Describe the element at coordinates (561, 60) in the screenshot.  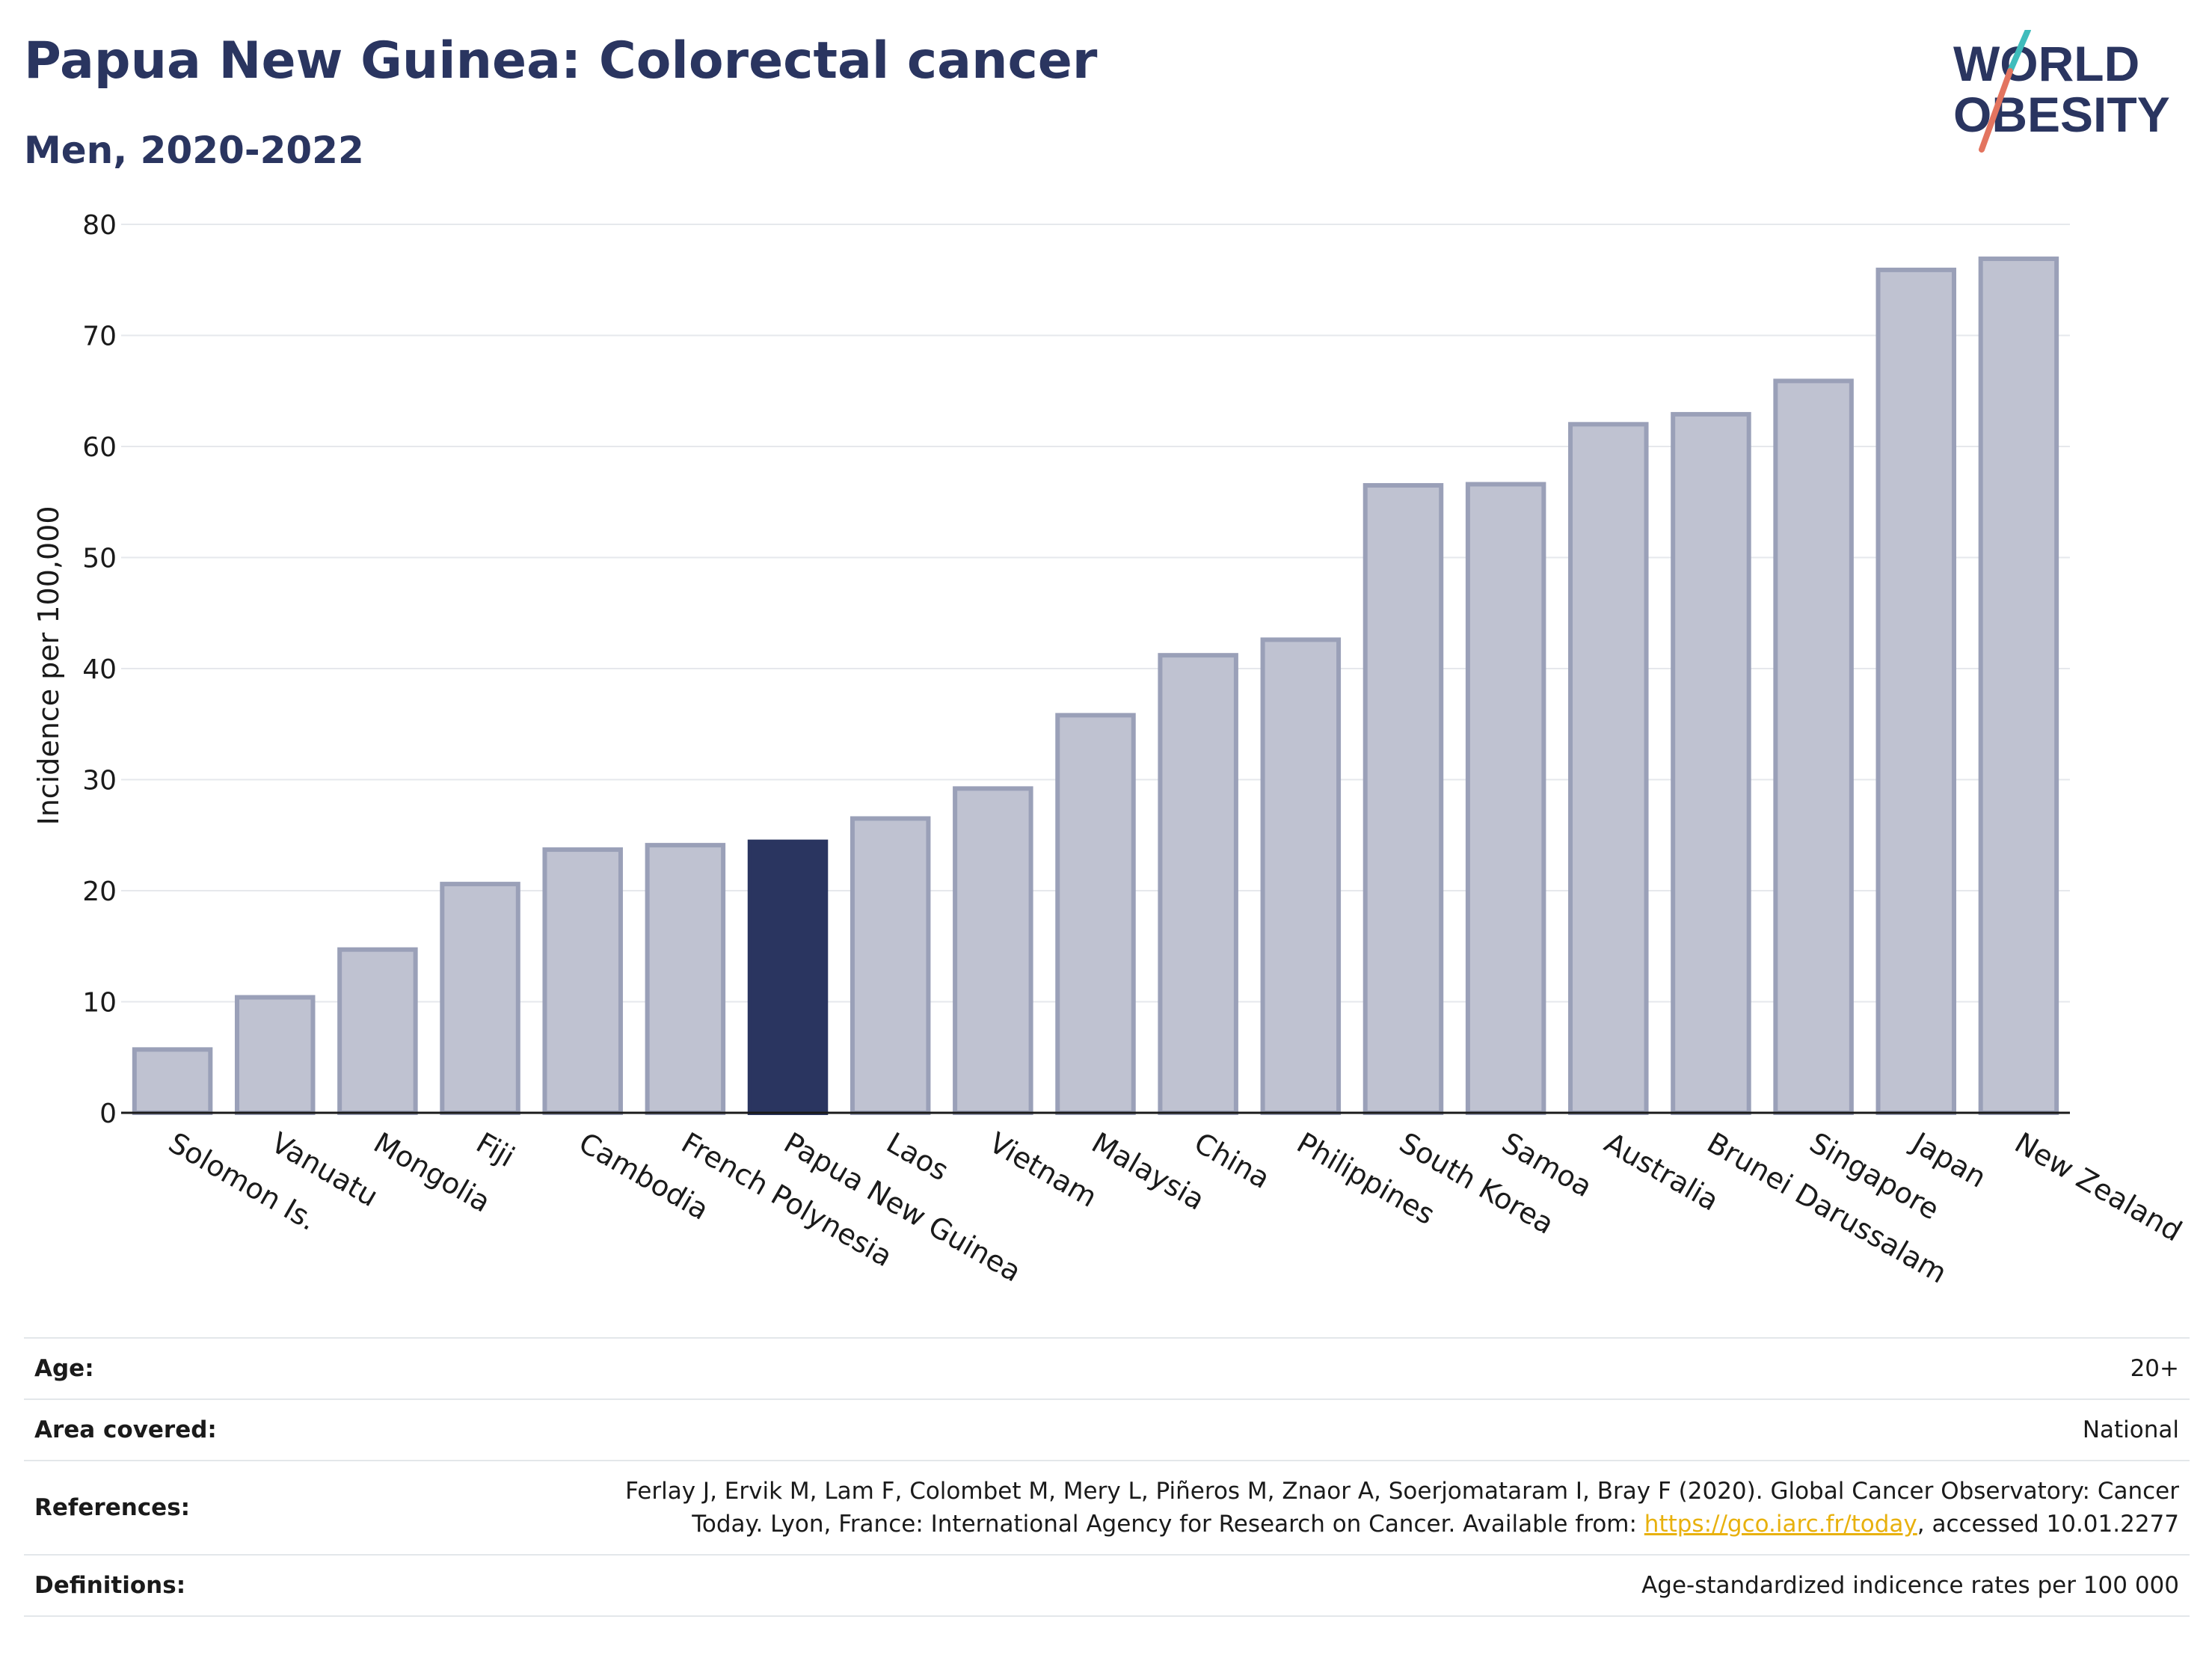
I see `chart-title: Papua New Guinea: Colorectal cancer` at that location.